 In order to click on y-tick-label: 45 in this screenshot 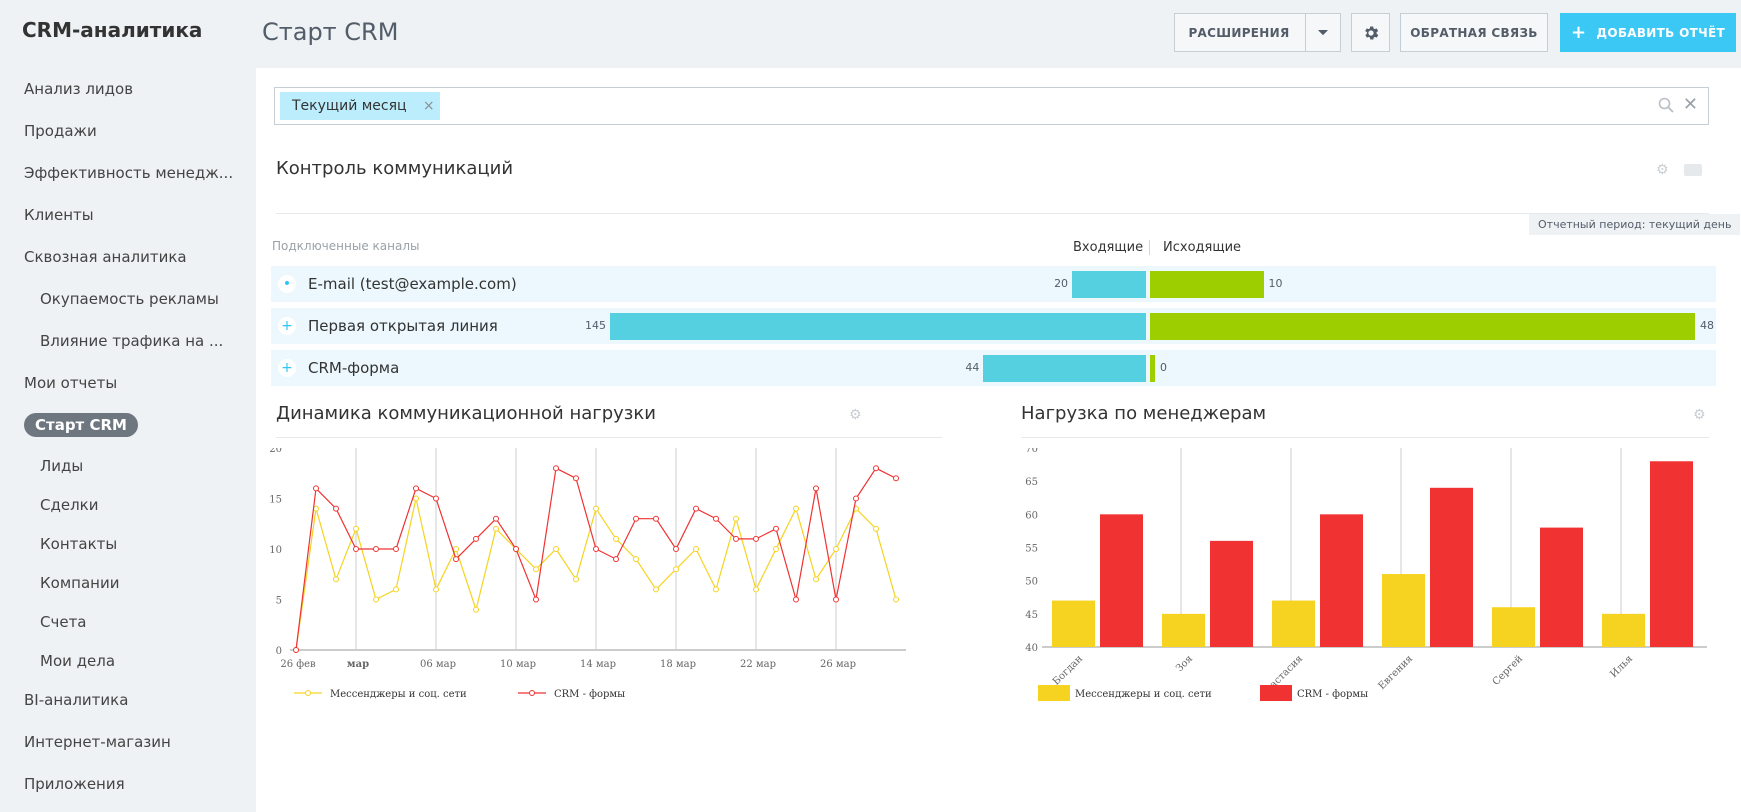, I will do `click(1031, 615)`.